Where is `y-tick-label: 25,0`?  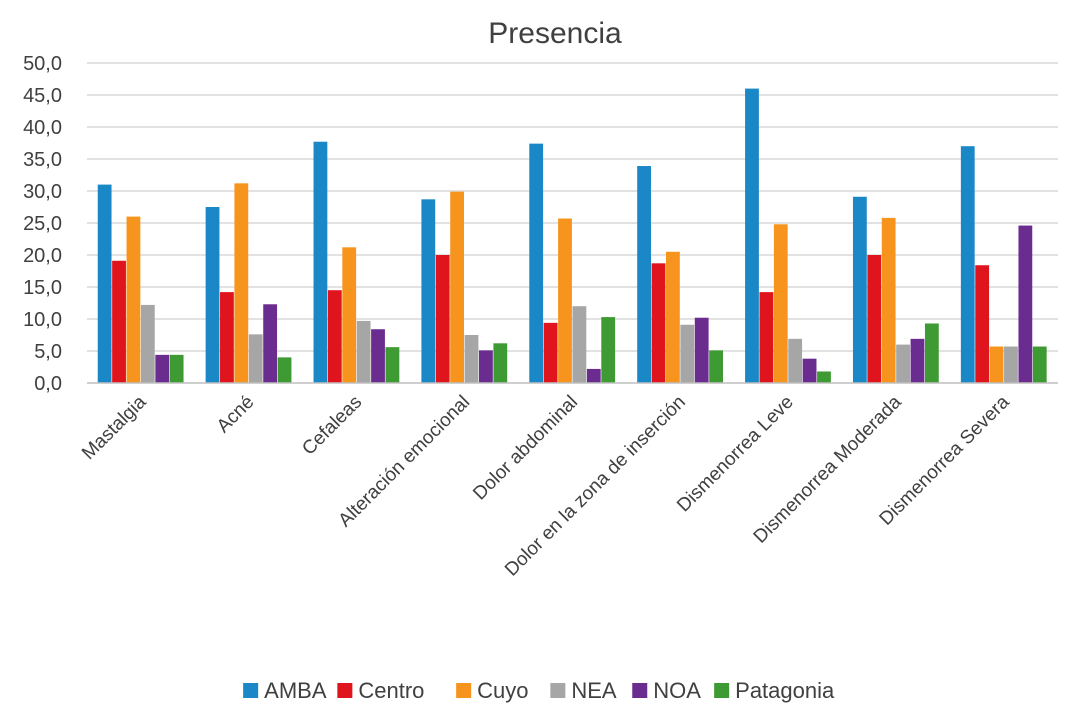 y-tick-label: 25,0 is located at coordinates (42, 224).